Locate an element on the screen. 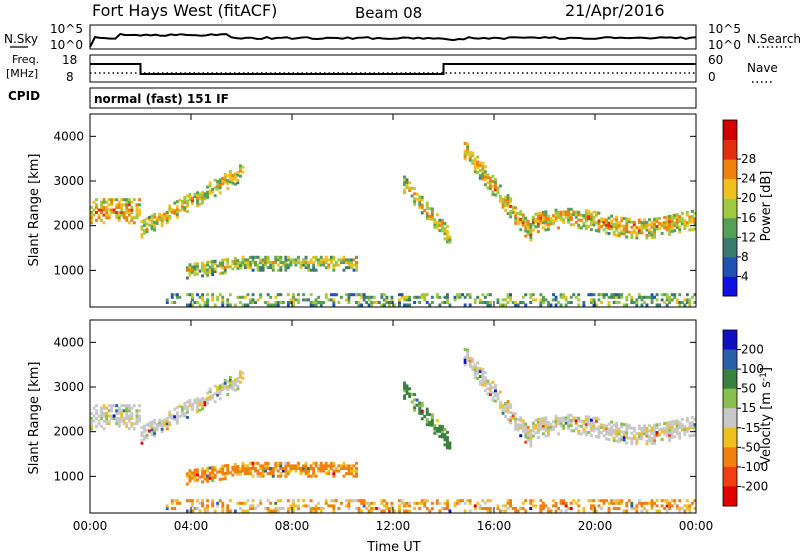 Image resolution: width=800 pixels, height=554 pixels. colorbar-segment is located at coordinates (730, 437).